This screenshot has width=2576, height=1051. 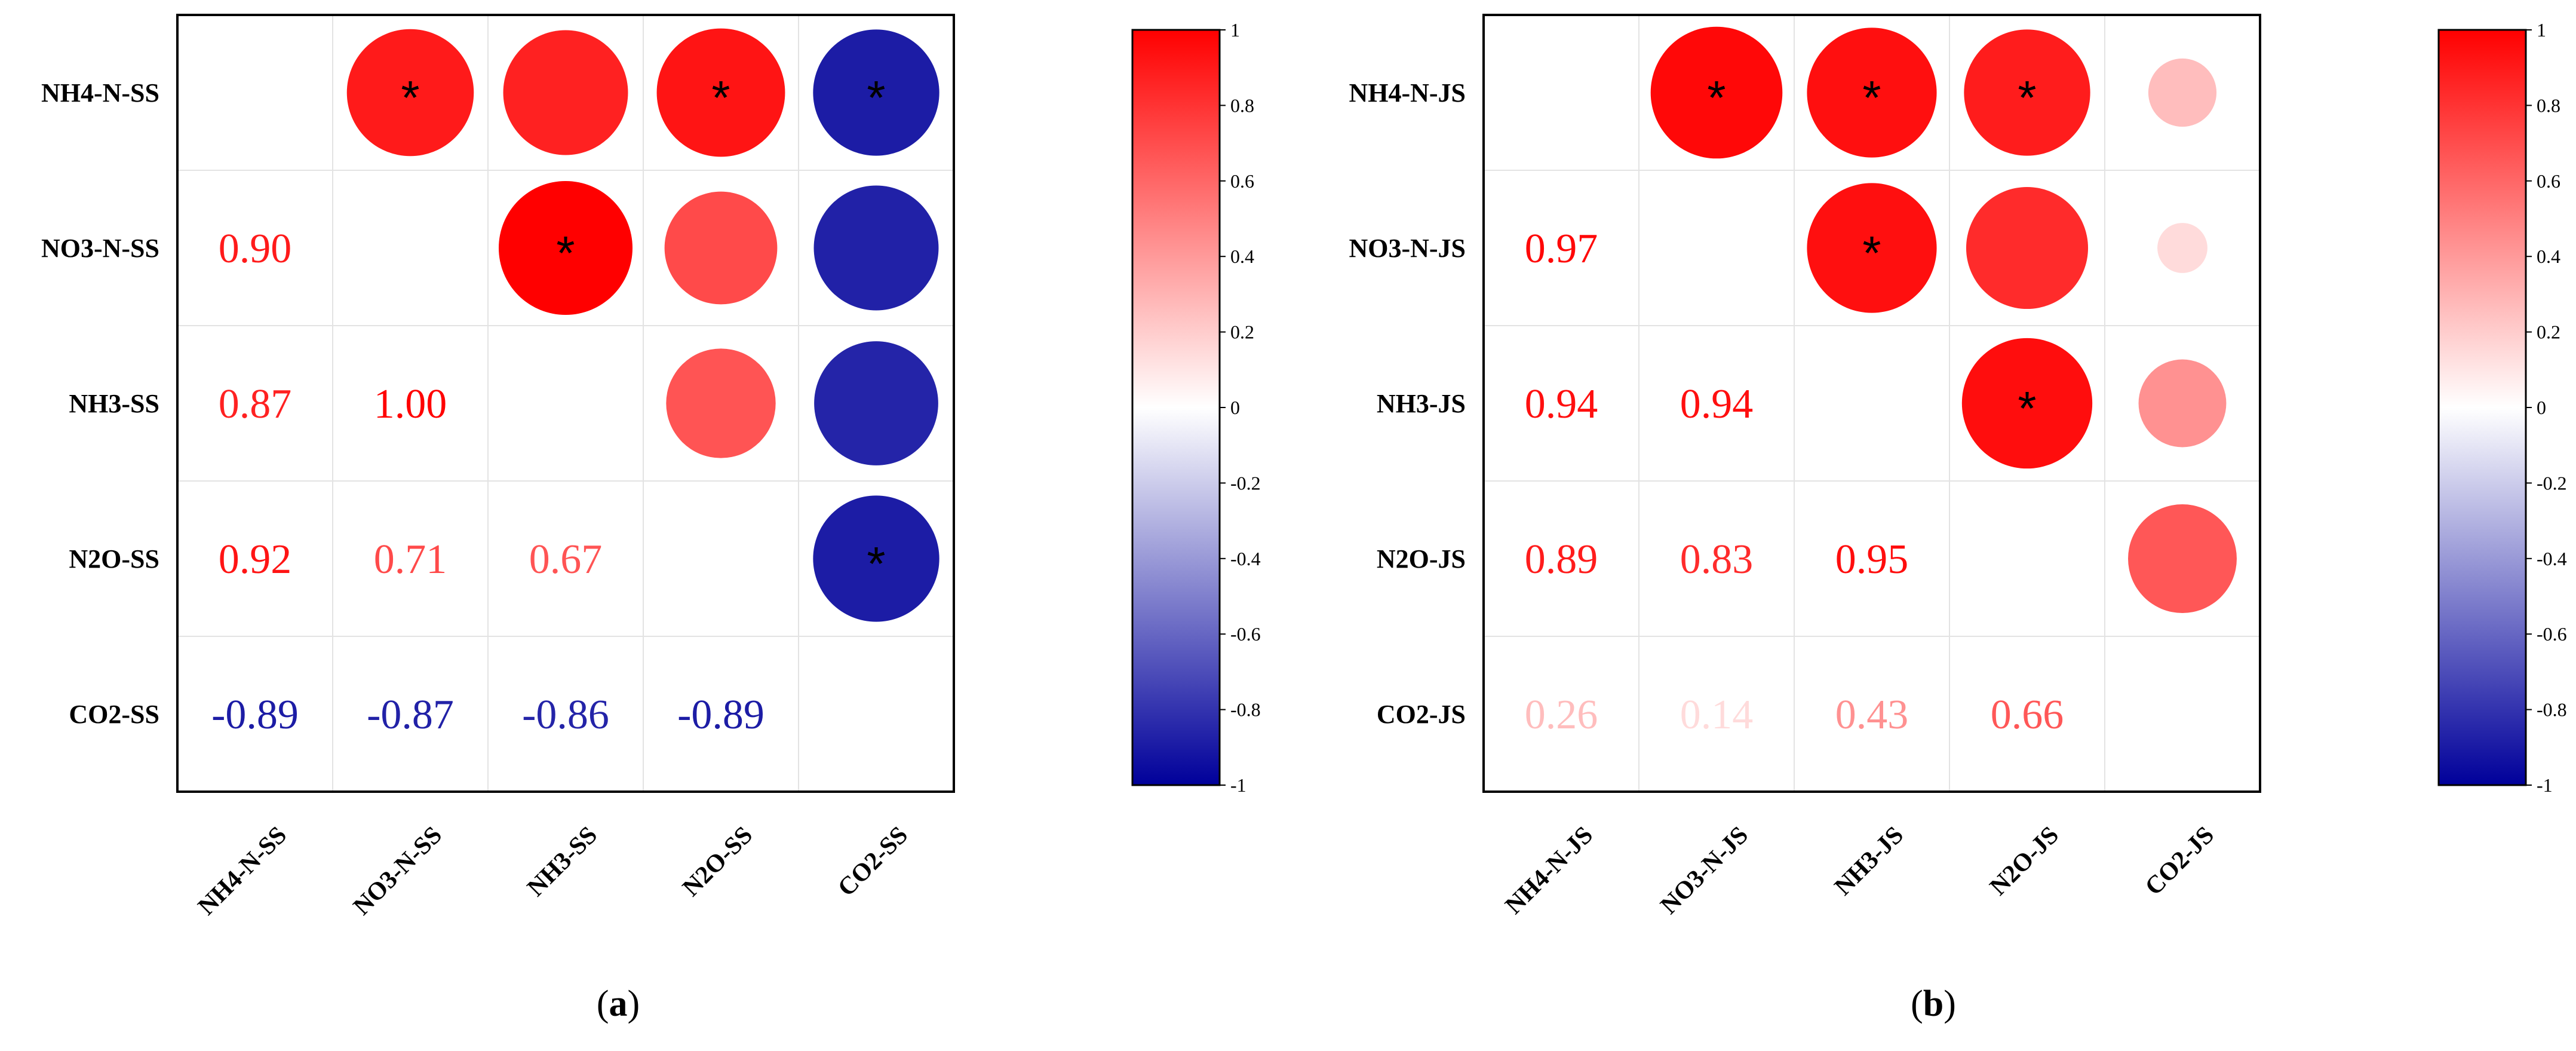 I want to click on column-label: NH4-N-JS, so click(x=1549, y=871).